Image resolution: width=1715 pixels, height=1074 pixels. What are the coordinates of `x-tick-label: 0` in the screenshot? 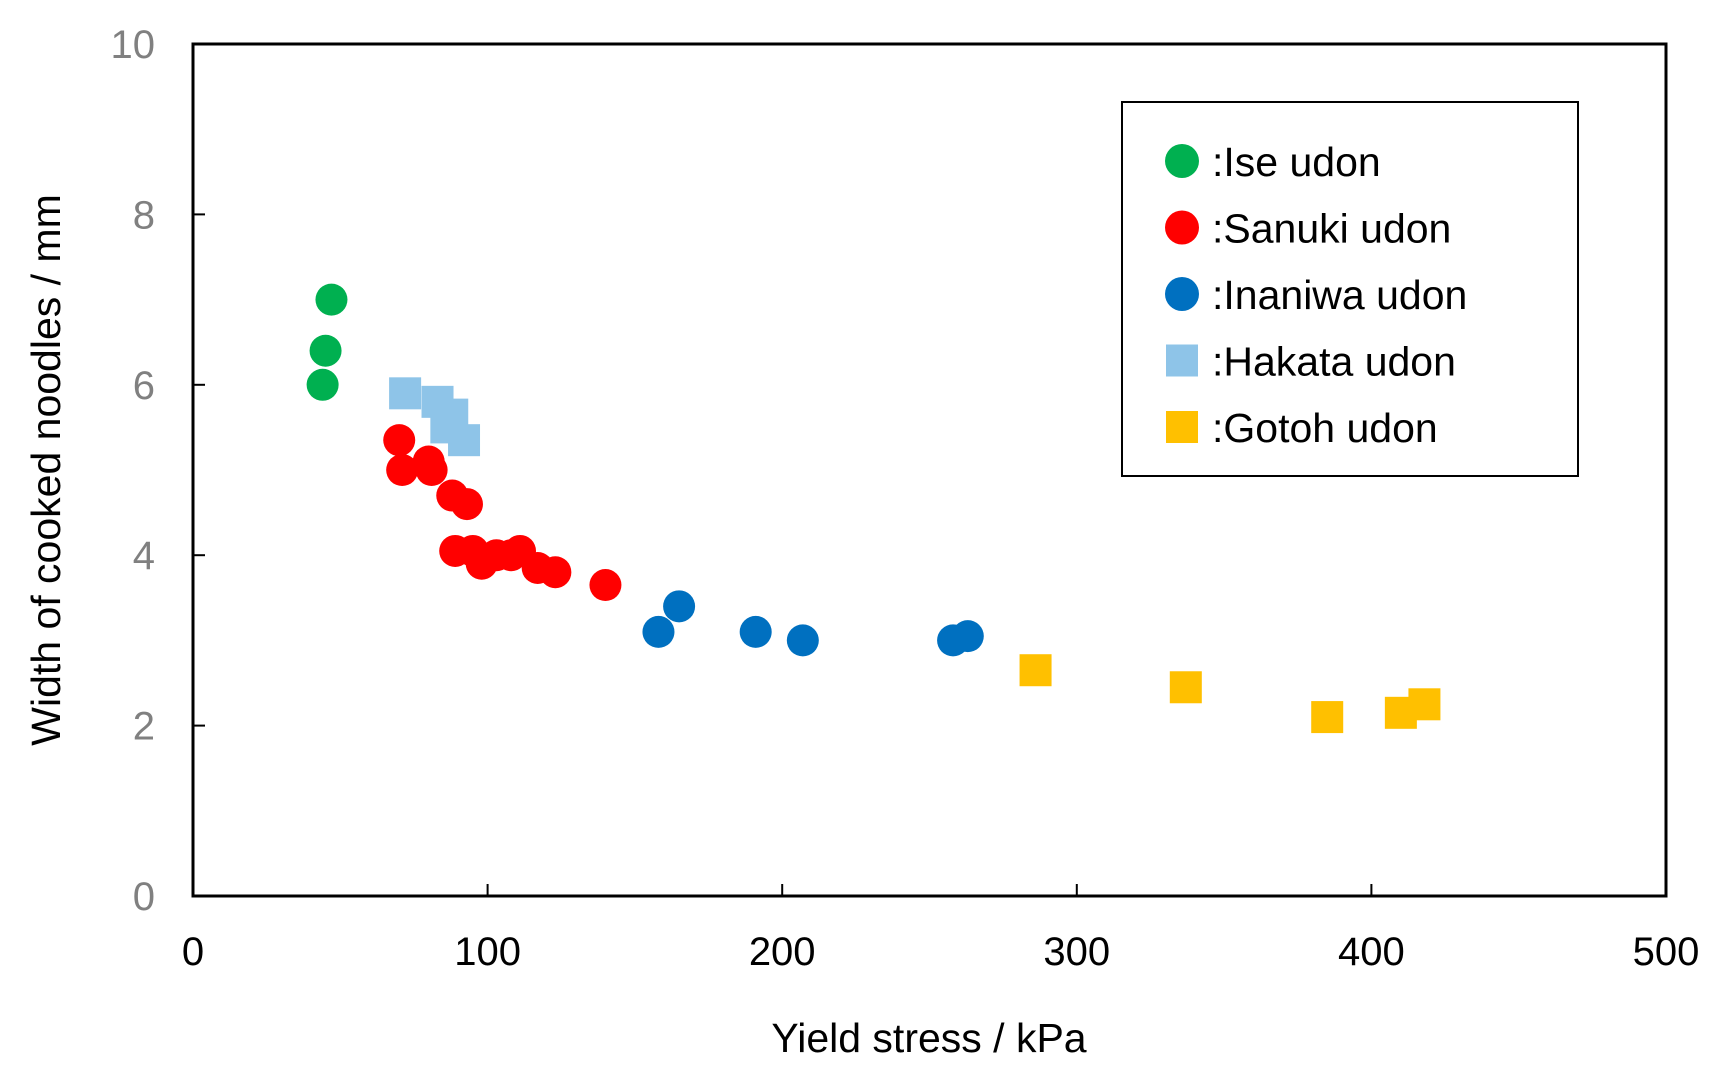 It's located at (193, 952).